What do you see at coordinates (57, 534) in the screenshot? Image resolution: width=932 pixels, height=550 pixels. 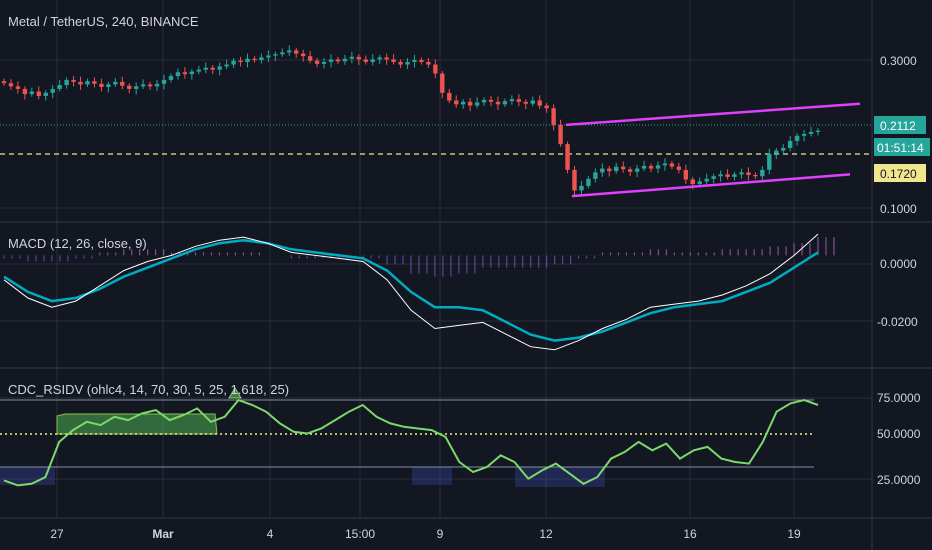 I see `time-label: 27` at bounding box center [57, 534].